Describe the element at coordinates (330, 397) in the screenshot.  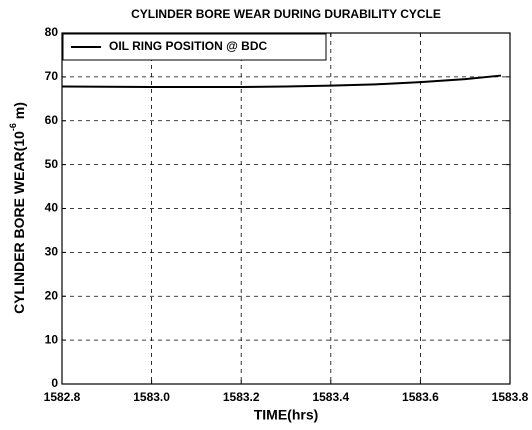
I see `x-tick-label: 1583.4` at that location.